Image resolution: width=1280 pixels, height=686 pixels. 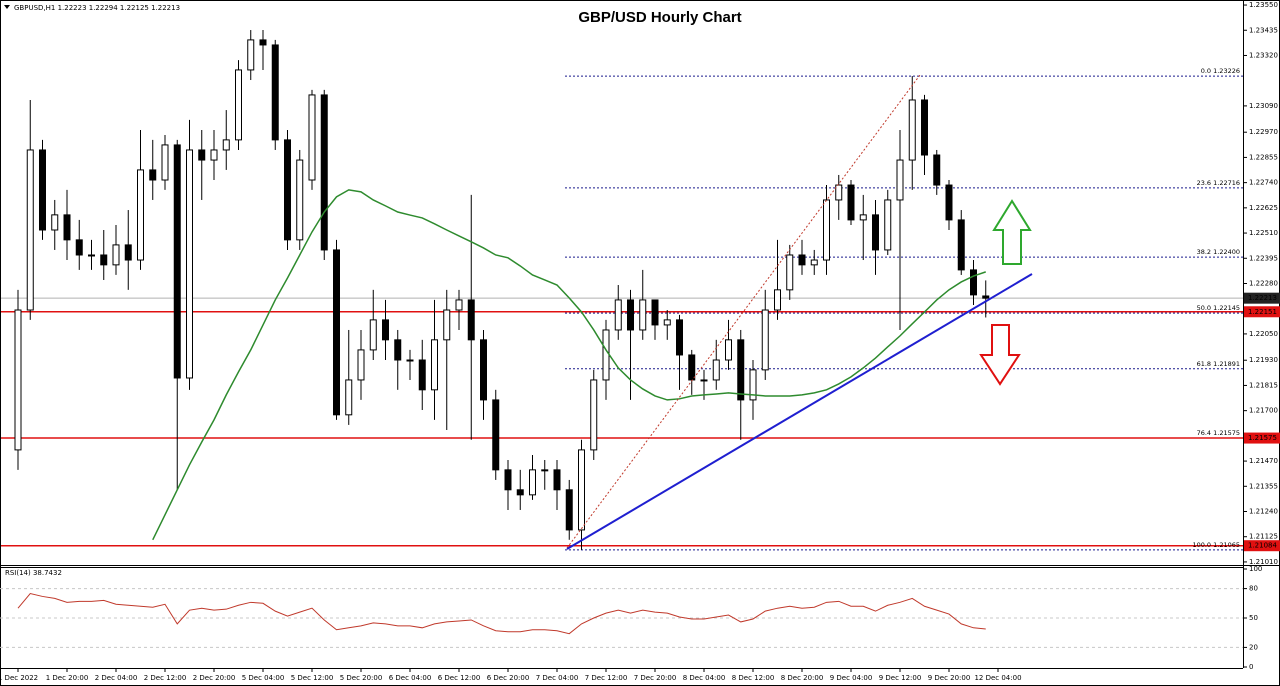 What do you see at coordinates (263, 678) in the screenshot?
I see `x-tick-label: 5 Dec 04:00` at bounding box center [263, 678].